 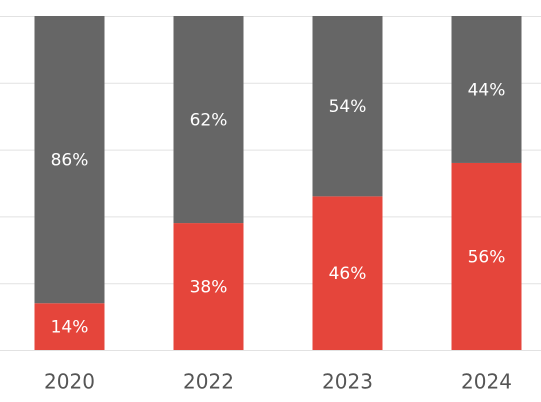 I want to click on value-label: 54%, so click(x=348, y=107).